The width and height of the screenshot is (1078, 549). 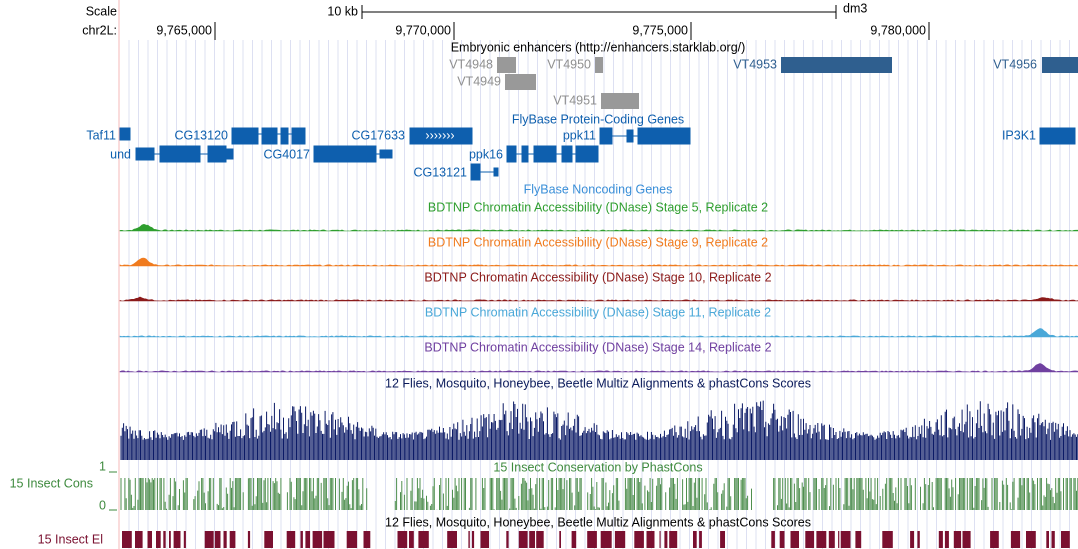 What do you see at coordinates (898, 30) in the screenshot?
I see `position-tick: 9,780,000` at bounding box center [898, 30].